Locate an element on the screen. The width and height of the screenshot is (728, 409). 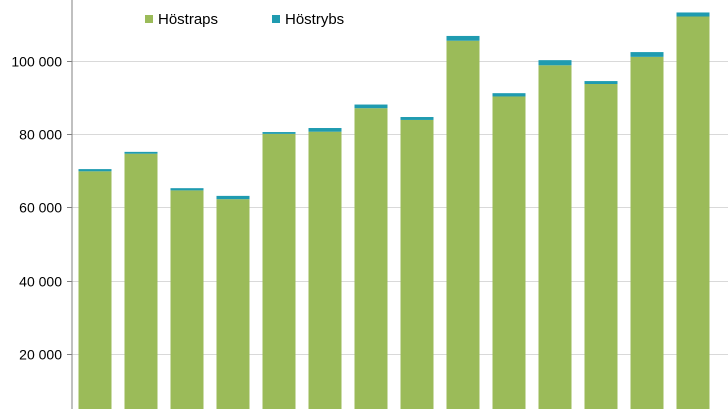
y-axis-tick-labels: 20 000 40 000 60 000 80 000 100 000 is located at coordinates (41, 208).